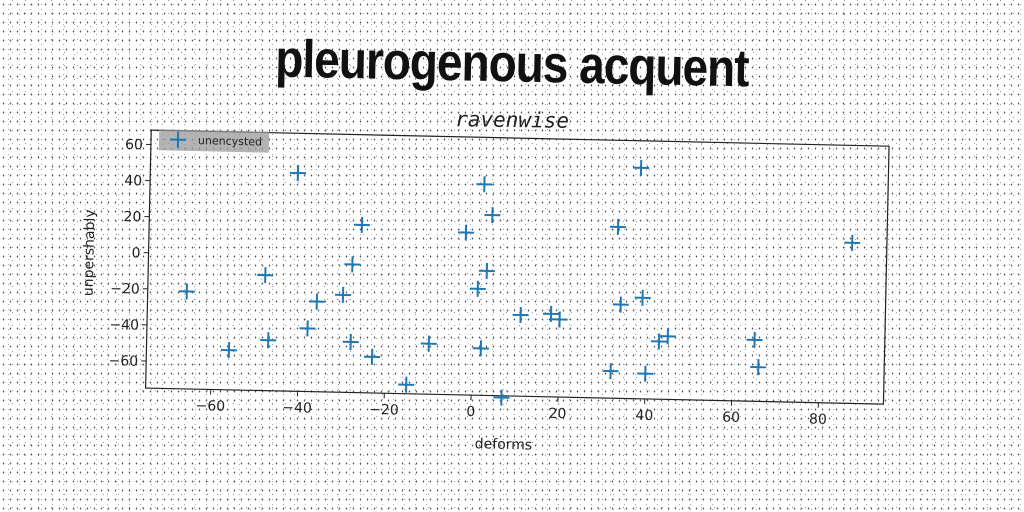  What do you see at coordinates (178, 139) in the screenshot?
I see `legend-marker` at bounding box center [178, 139].